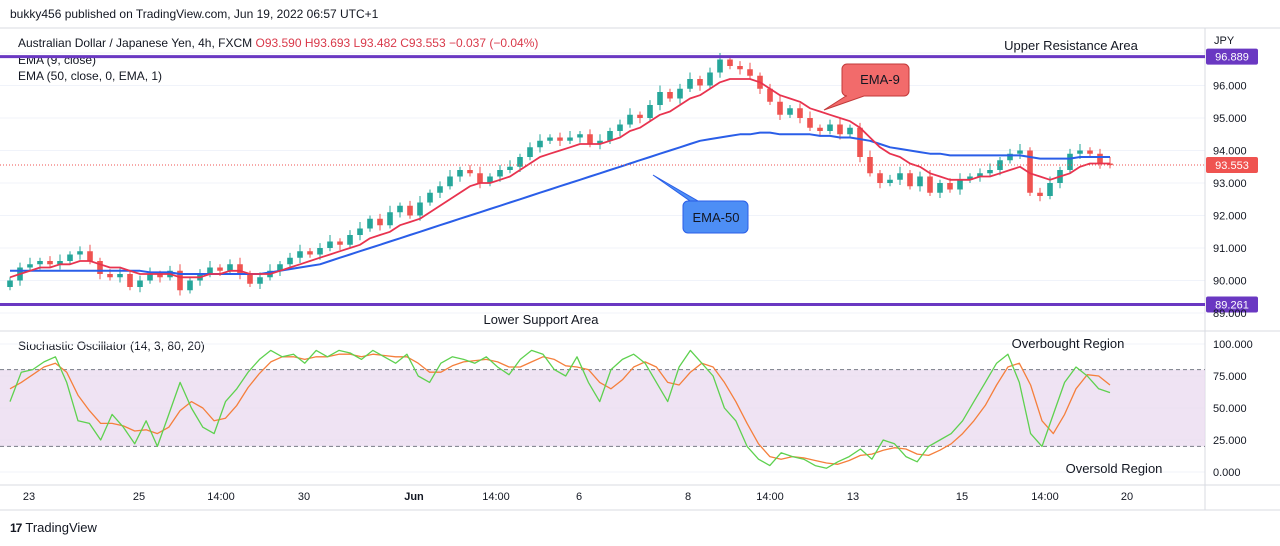  I want to click on price-tick-label: 90.000, so click(1230, 282).